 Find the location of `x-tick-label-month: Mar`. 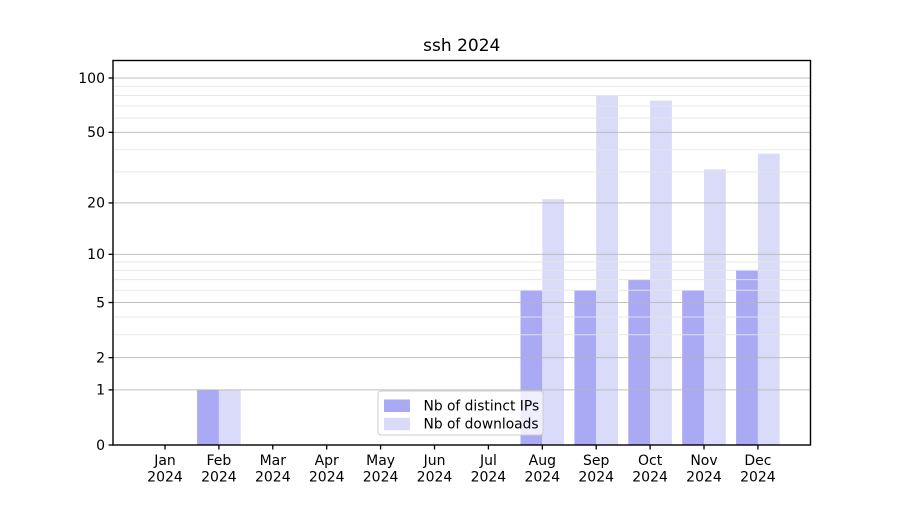

x-tick-label-month: Mar is located at coordinates (273, 461).